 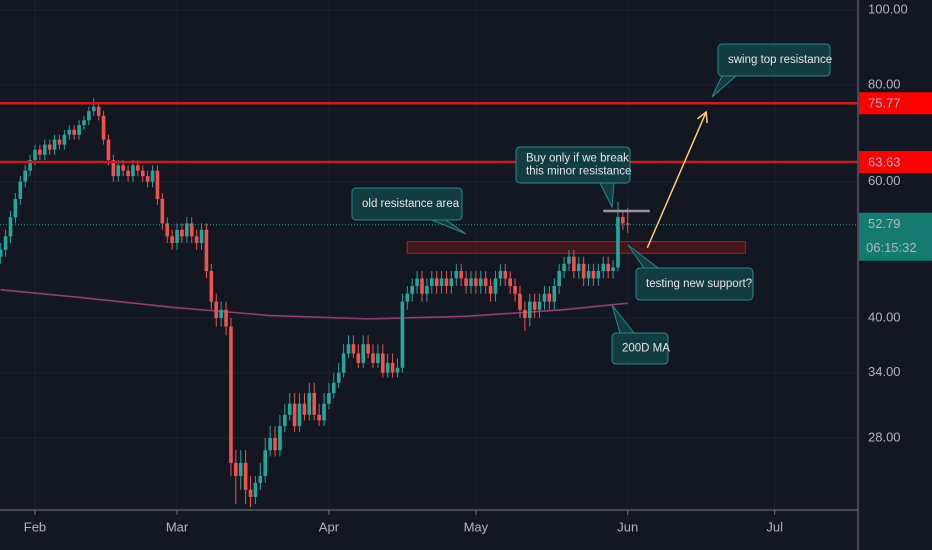 I want to click on annotation: testing new support?, so click(x=690, y=272).